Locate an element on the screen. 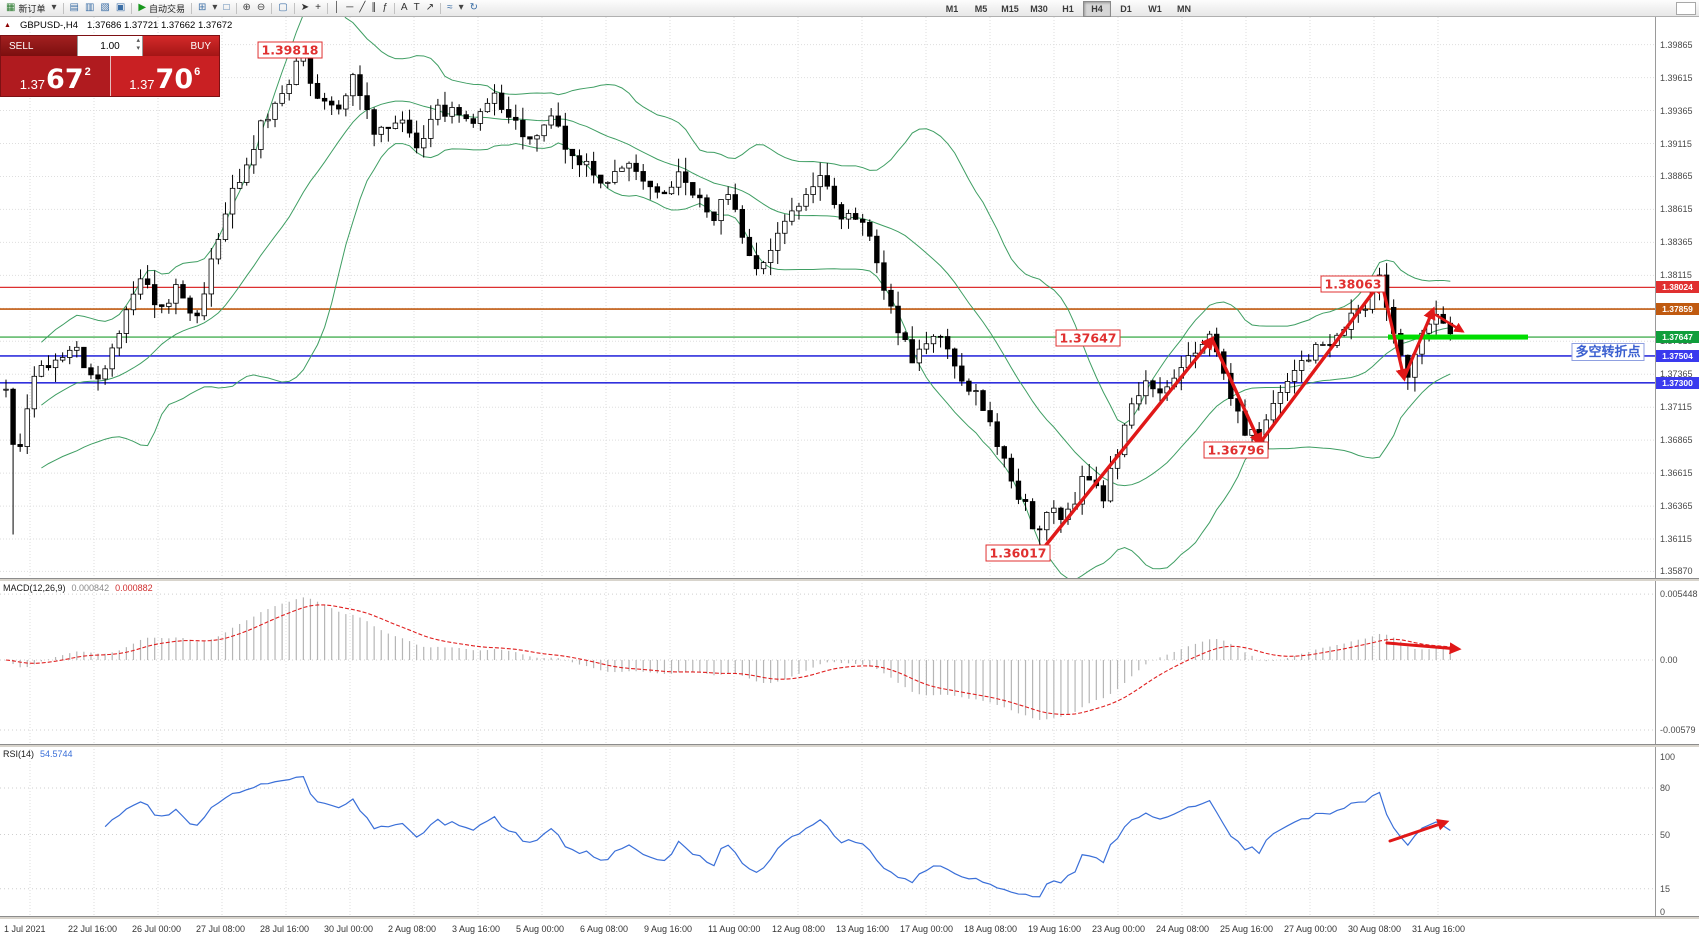  rsi-name: RSI(14) is located at coordinates (19, 754).